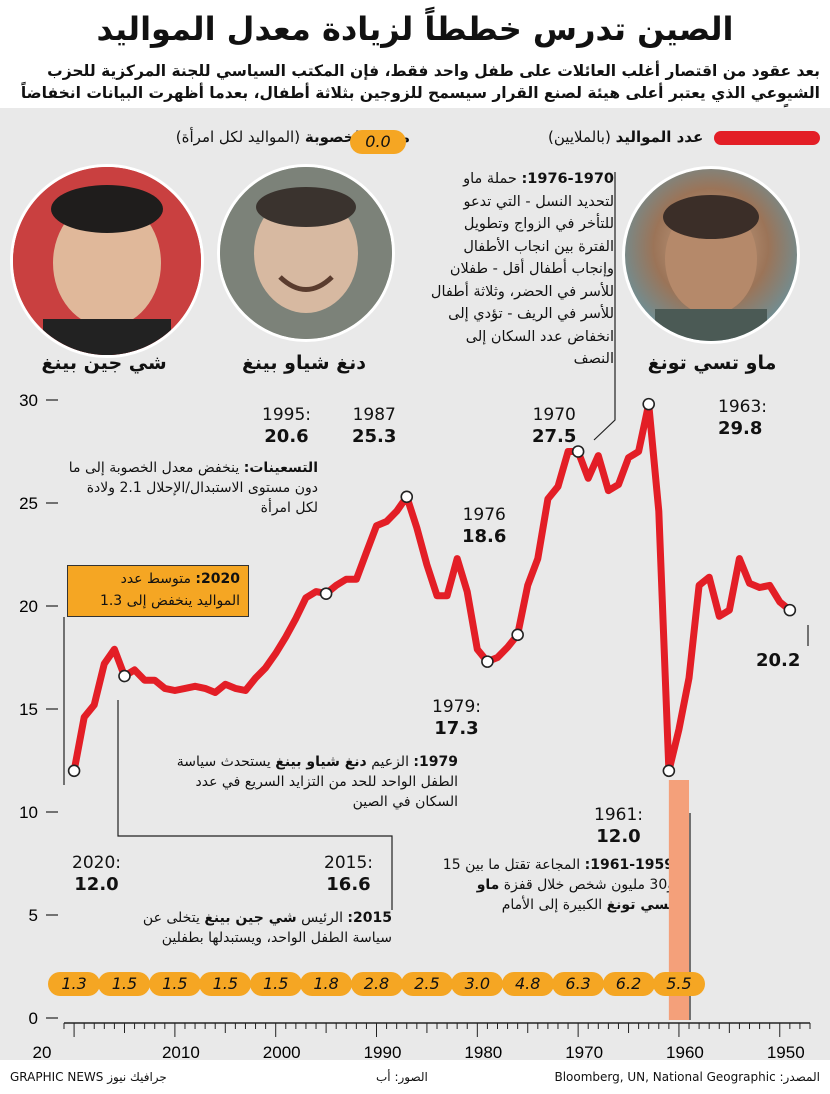 Image resolution: width=830 pixels, height=1094 pixels. I want to click on annotation-famine-head: 1961-1959:, so click(629, 865).